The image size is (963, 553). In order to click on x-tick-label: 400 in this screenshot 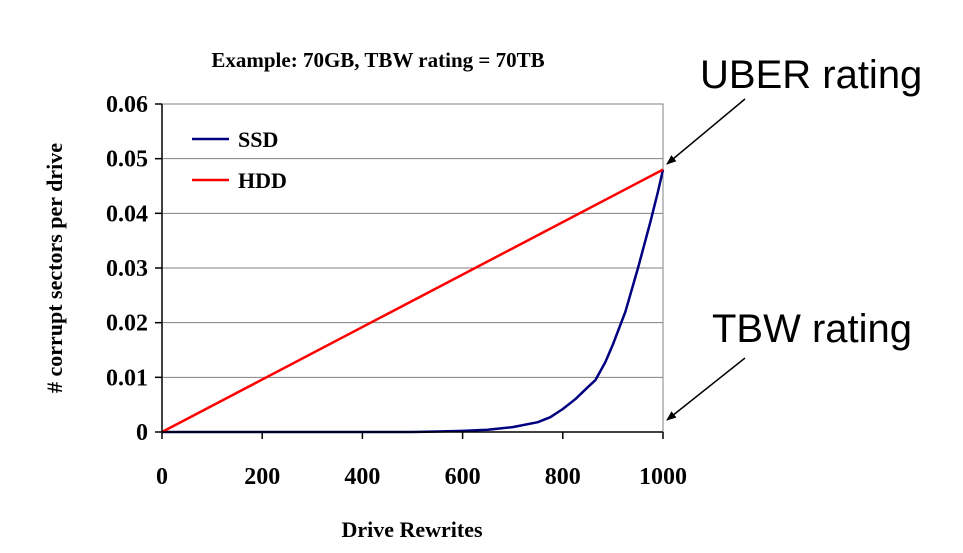, I will do `click(362, 477)`.